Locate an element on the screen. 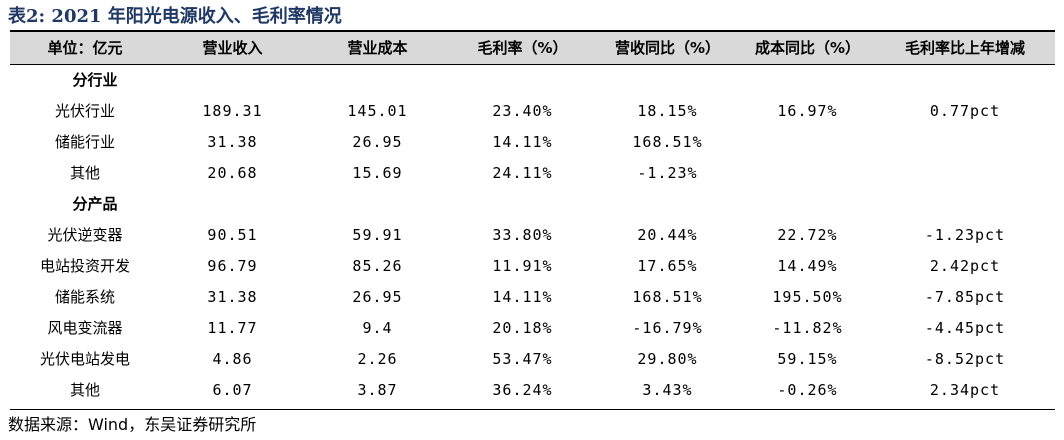  bottom-rule is located at coordinates (532, 409).